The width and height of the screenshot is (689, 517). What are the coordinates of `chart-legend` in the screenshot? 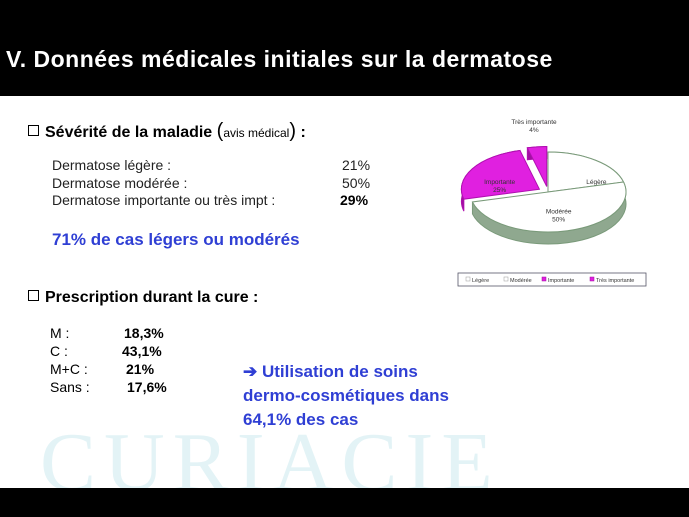 It's located at (552, 279).